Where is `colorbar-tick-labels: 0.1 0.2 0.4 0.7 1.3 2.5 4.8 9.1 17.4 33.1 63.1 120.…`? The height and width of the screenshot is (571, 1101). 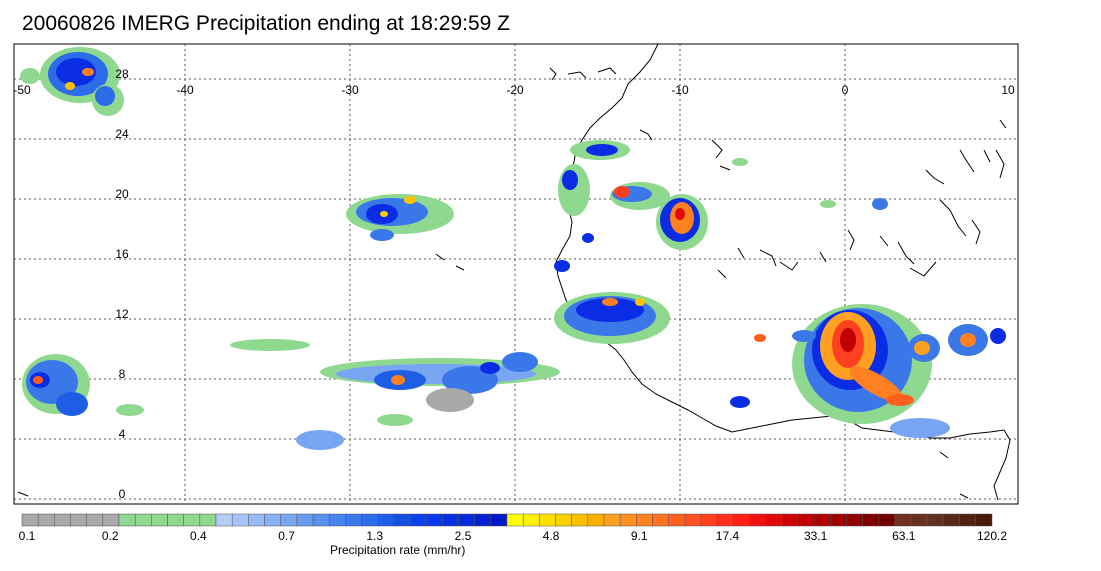
colorbar-tick-labels: 0.1 0.2 0.4 0.7 1.3 2.5 4.8 9.1 17.4 33.1 63.1 120.… is located at coordinates (513, 536).